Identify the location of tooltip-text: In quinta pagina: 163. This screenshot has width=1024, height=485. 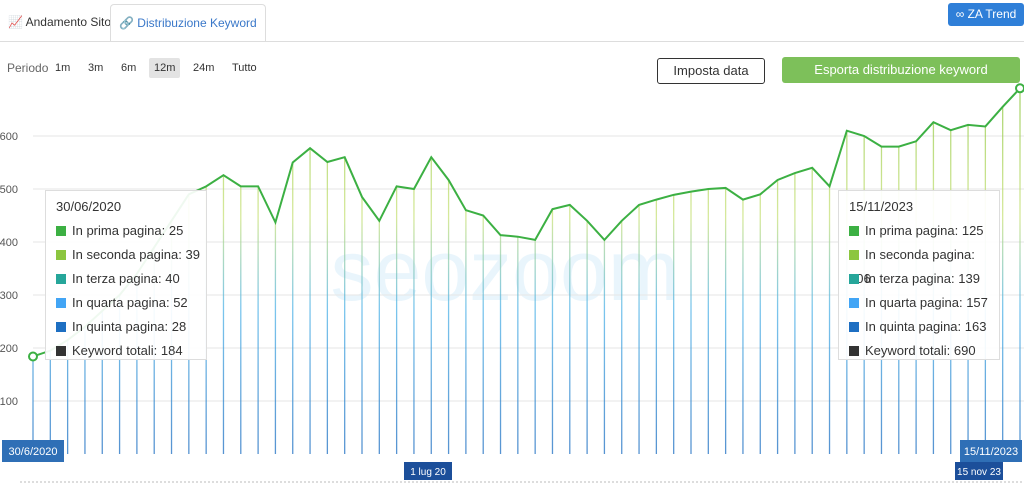
(926, 326).